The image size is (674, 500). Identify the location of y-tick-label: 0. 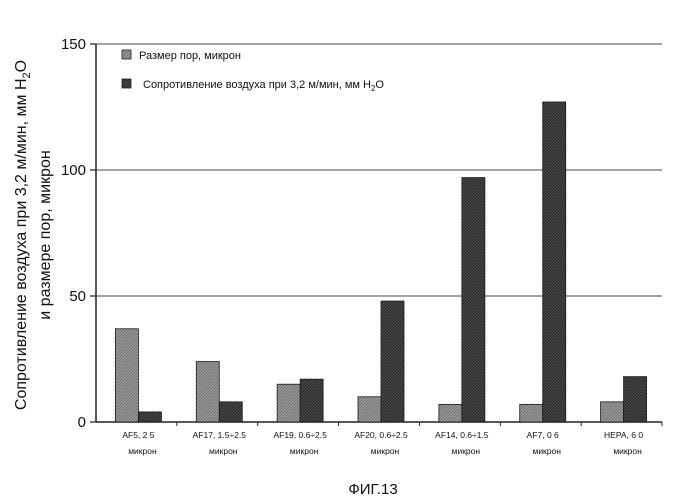
(82, 422).